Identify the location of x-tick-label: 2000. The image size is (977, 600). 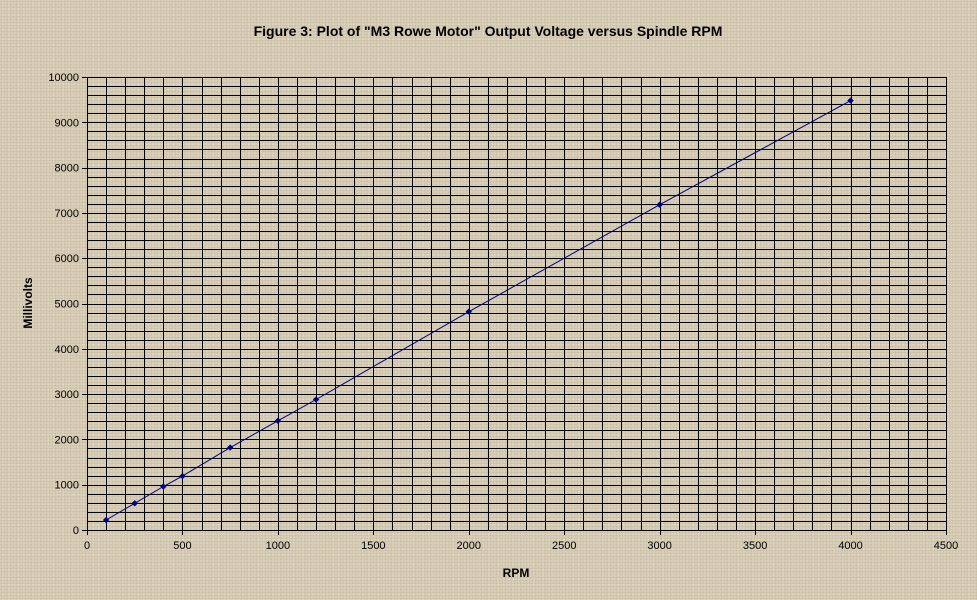
(469, 546).